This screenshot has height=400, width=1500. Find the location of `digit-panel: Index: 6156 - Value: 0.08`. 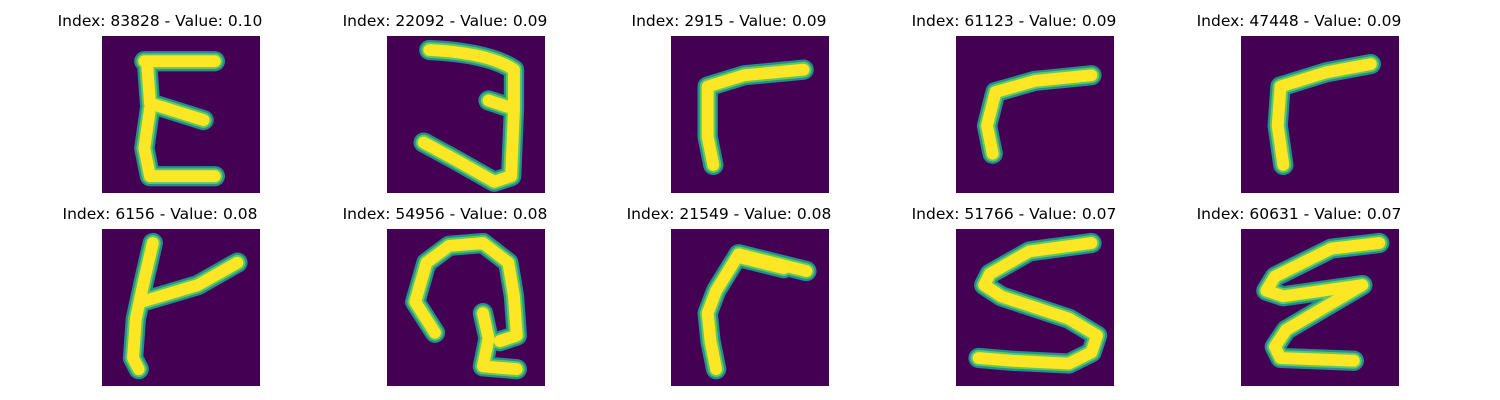

digit-panel: Index: 6156 - Value: 0.08 is located at coordinates (160, 295).